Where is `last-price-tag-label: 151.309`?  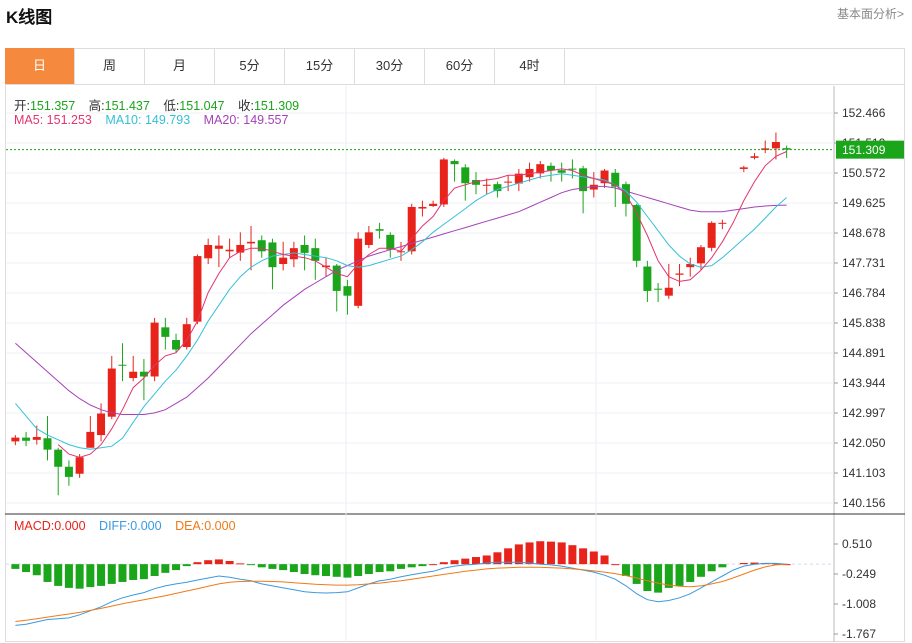
last-price-tag-label: 151.309 is located at coordinates (864, 150).